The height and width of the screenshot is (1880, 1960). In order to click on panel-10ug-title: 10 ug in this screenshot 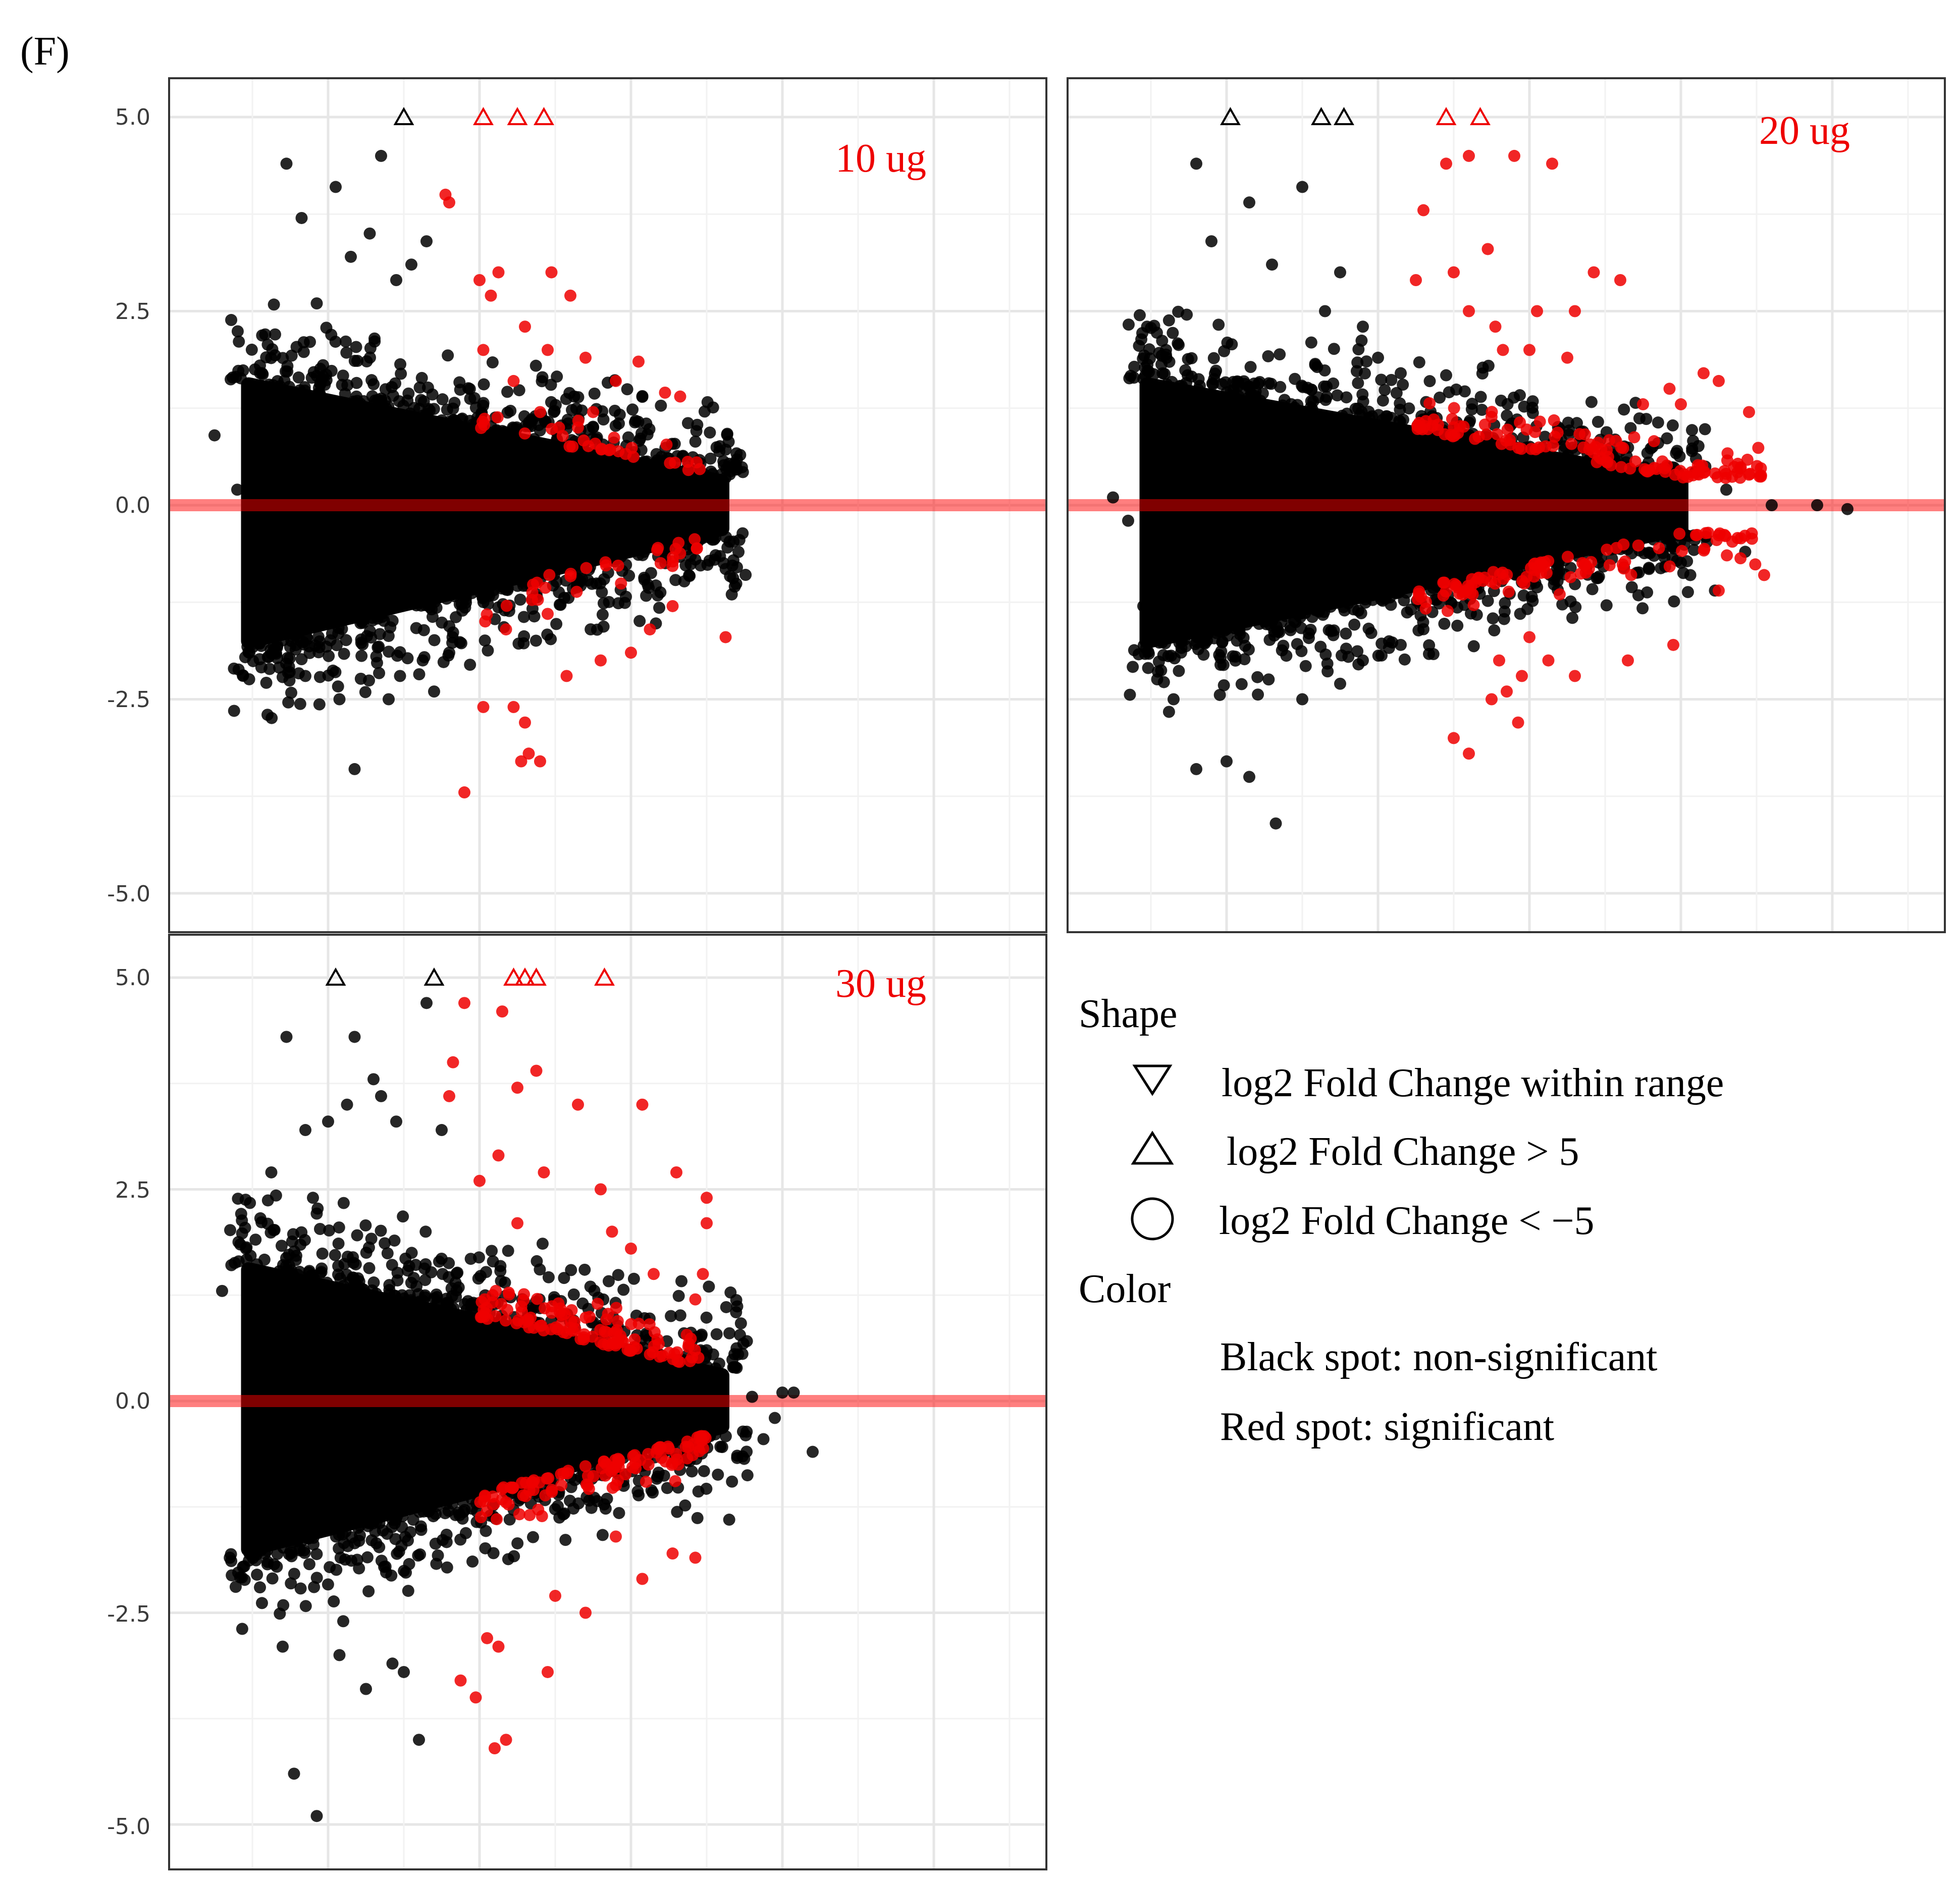, I will do `click(880, 158)`.